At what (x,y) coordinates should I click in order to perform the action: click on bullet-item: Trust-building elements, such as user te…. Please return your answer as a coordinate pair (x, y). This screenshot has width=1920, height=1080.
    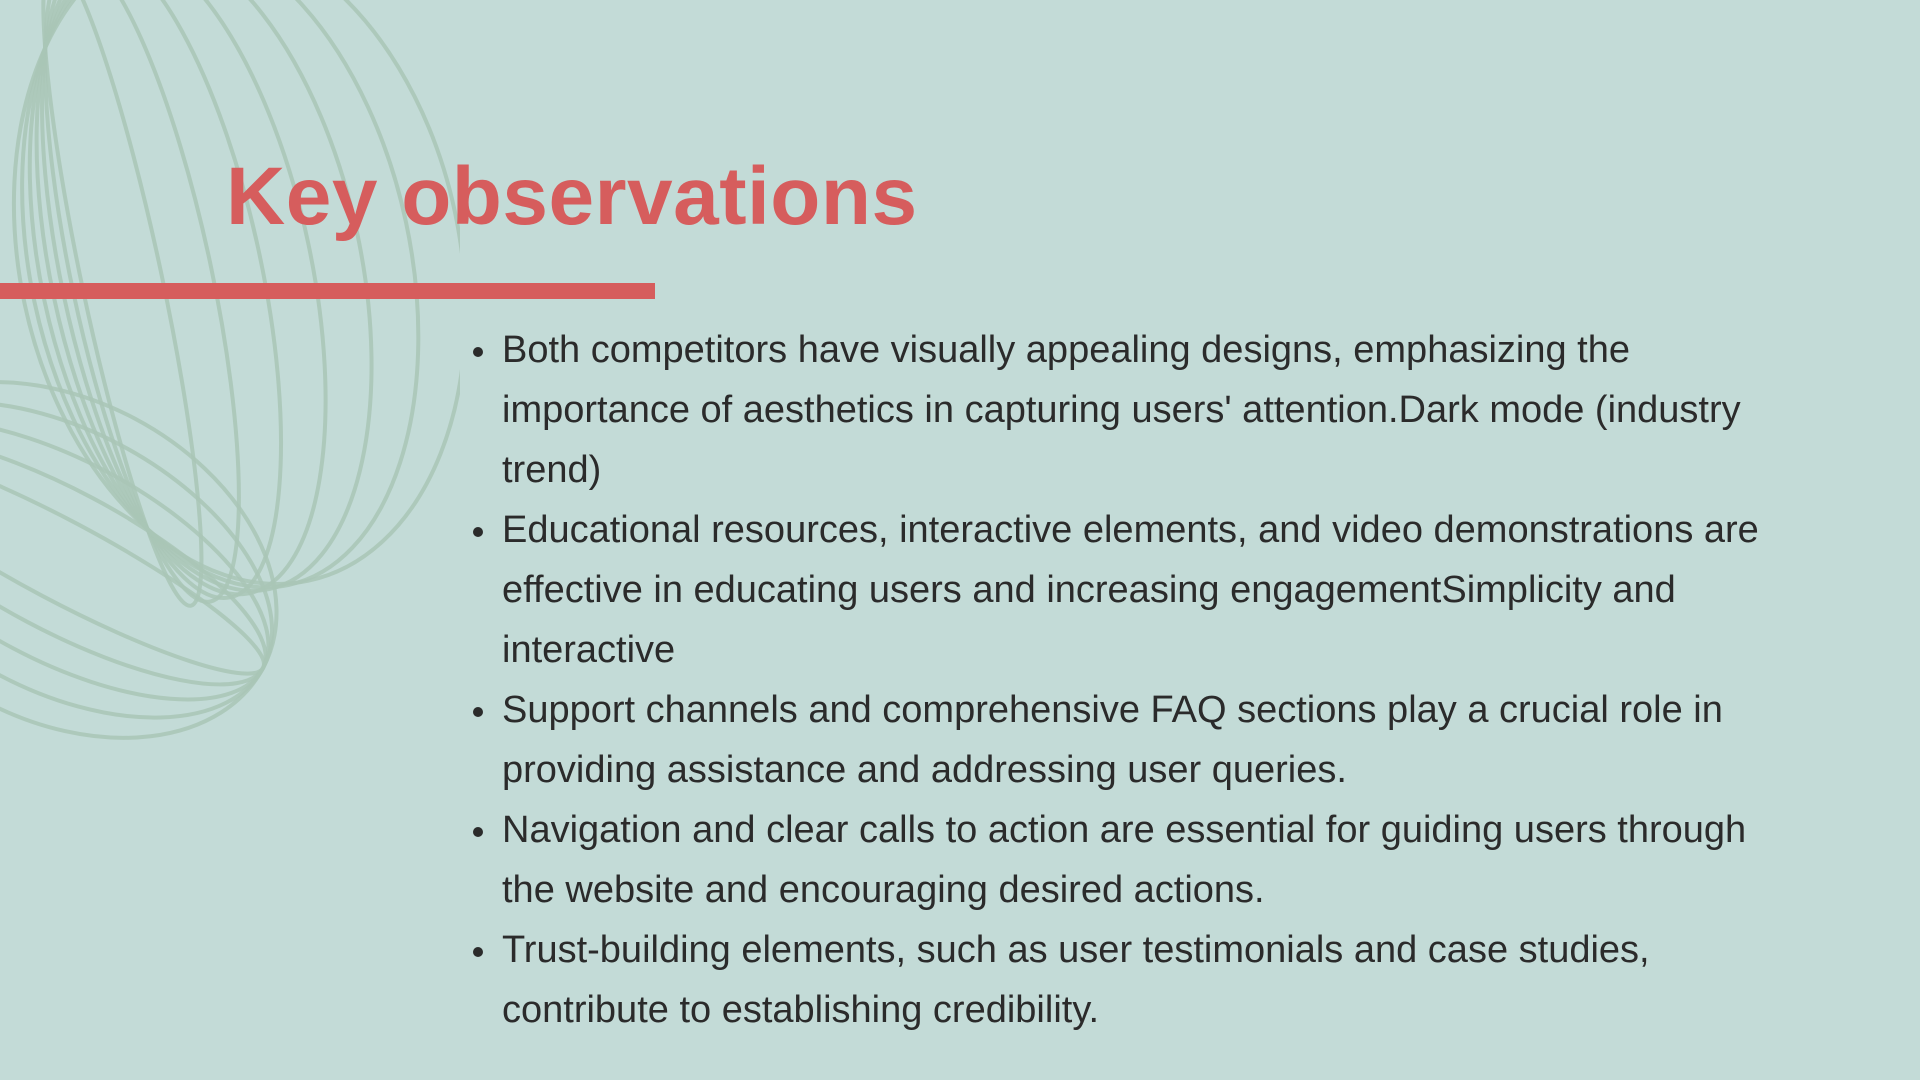
    Looking at the image, I should click on (1118, 980).